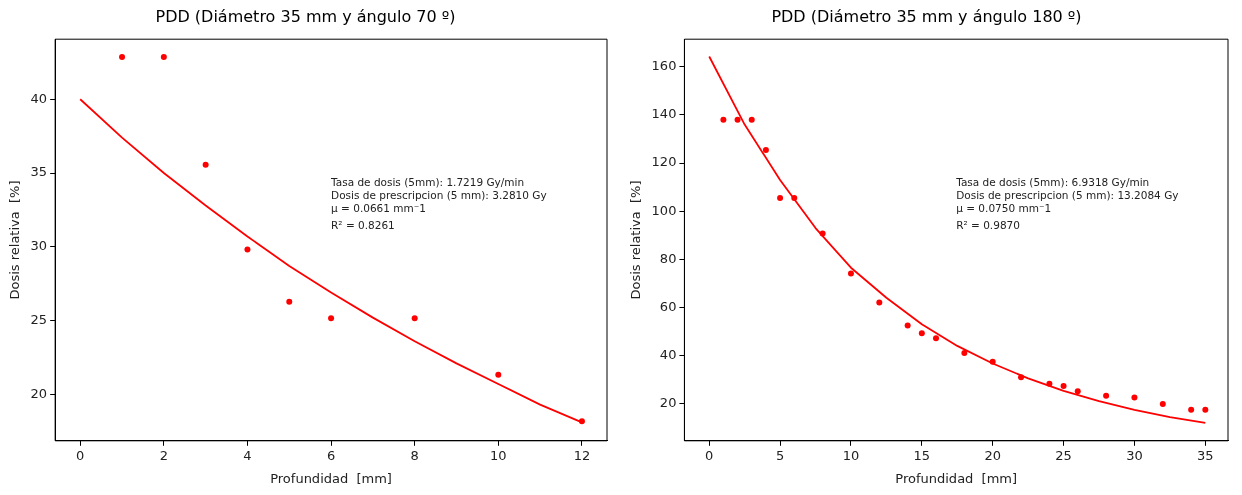  Describe the element at coordinates (439, 194) in the screenshot. I see `annotation: Dosis de prescripcion (5 mm): 3.2810 Gy` at that location.